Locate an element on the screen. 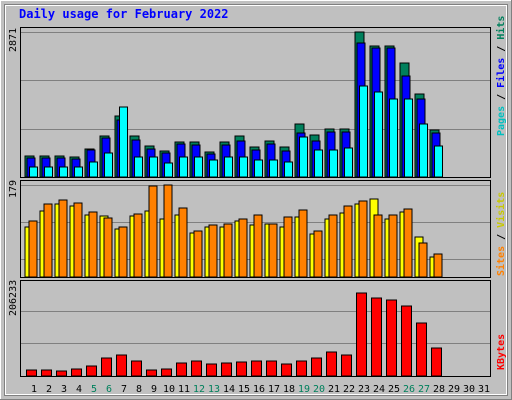  x-tick-label: 16 is located at coordinates (259, 389).